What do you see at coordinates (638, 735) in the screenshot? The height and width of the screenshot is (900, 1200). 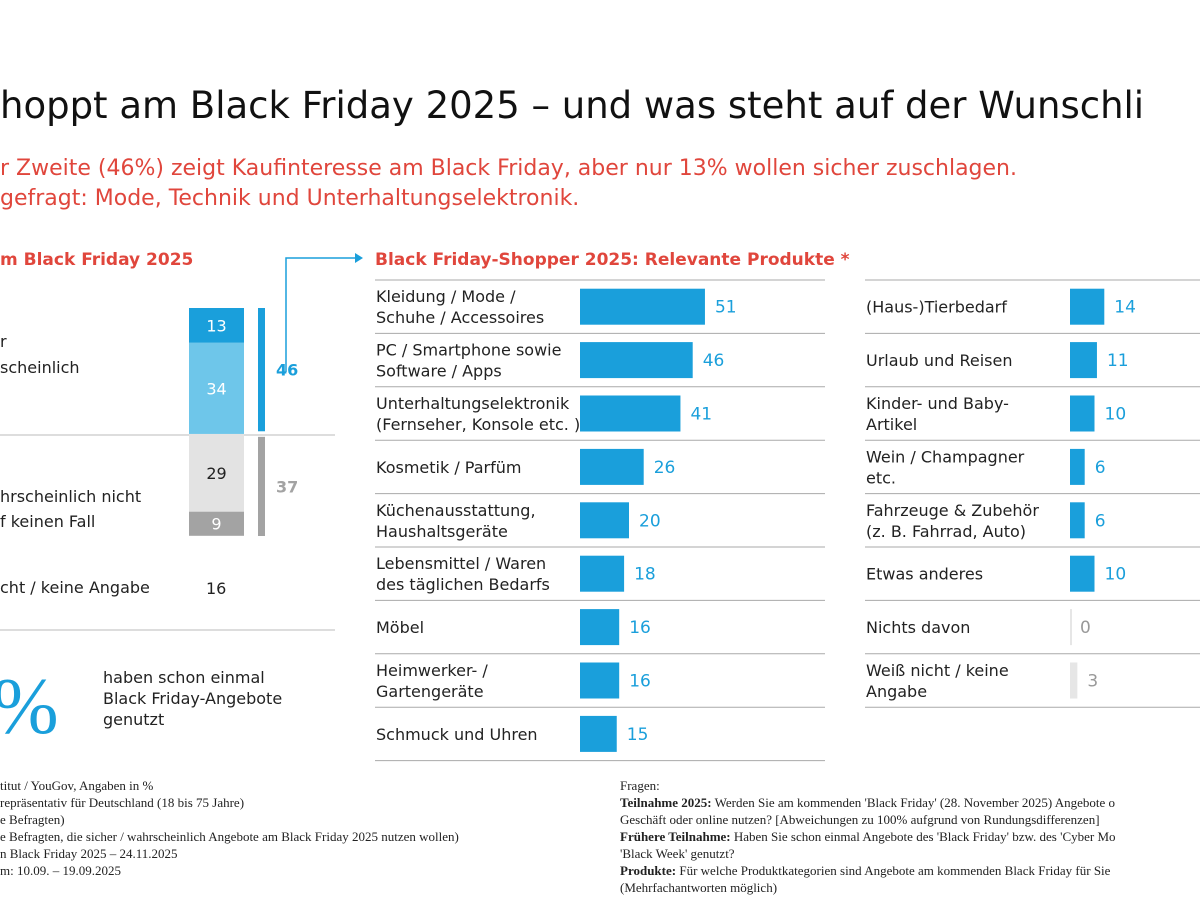 I see `value-label: 15` at bounding box center [638, 735].